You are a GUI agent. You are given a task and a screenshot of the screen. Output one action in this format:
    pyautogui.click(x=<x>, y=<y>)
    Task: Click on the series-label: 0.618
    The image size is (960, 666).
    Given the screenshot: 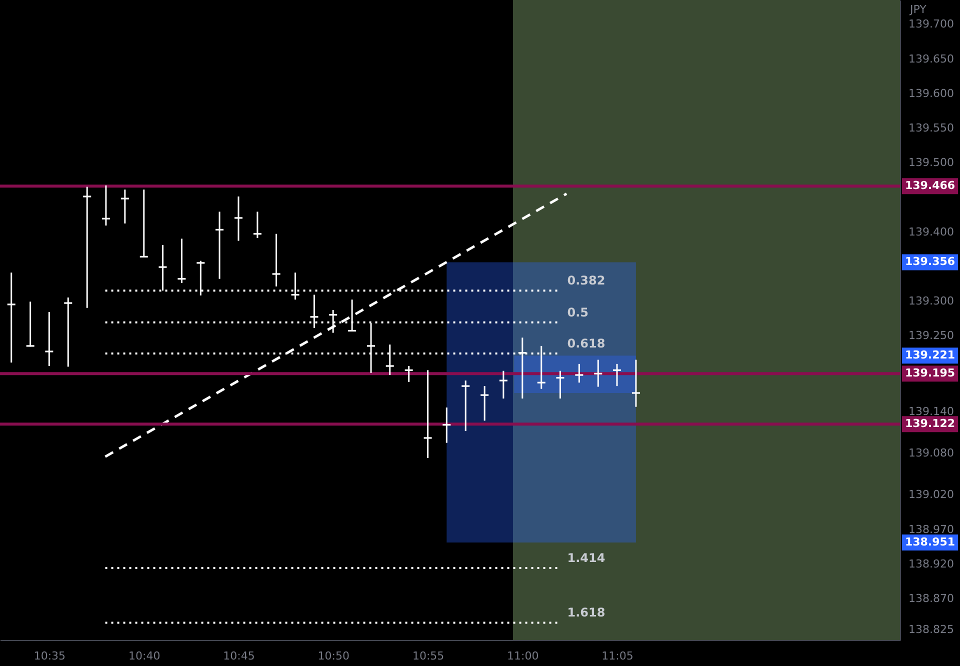 What is the action you would take?
    pyautogui.click(x=586, y=343)
    